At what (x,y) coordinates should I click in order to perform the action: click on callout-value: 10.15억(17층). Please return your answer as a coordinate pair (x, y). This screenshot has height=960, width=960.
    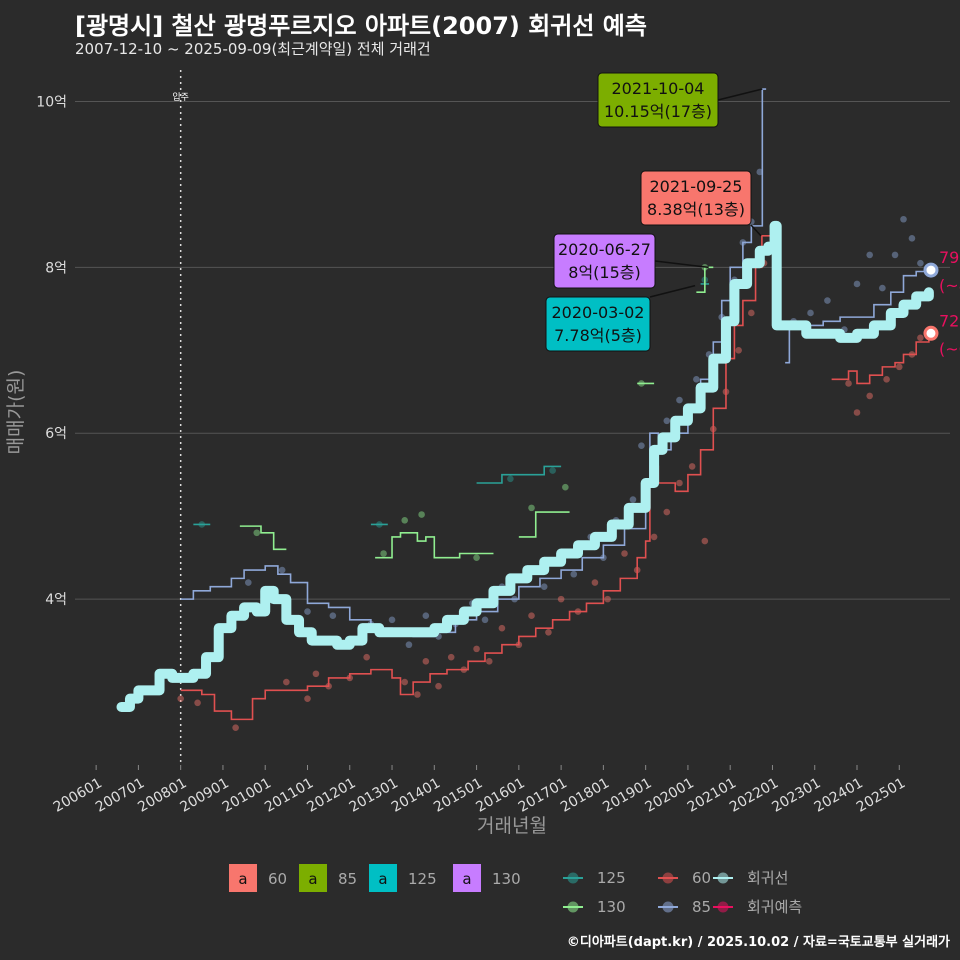
    Looking at the image, I should click on (658, 111).